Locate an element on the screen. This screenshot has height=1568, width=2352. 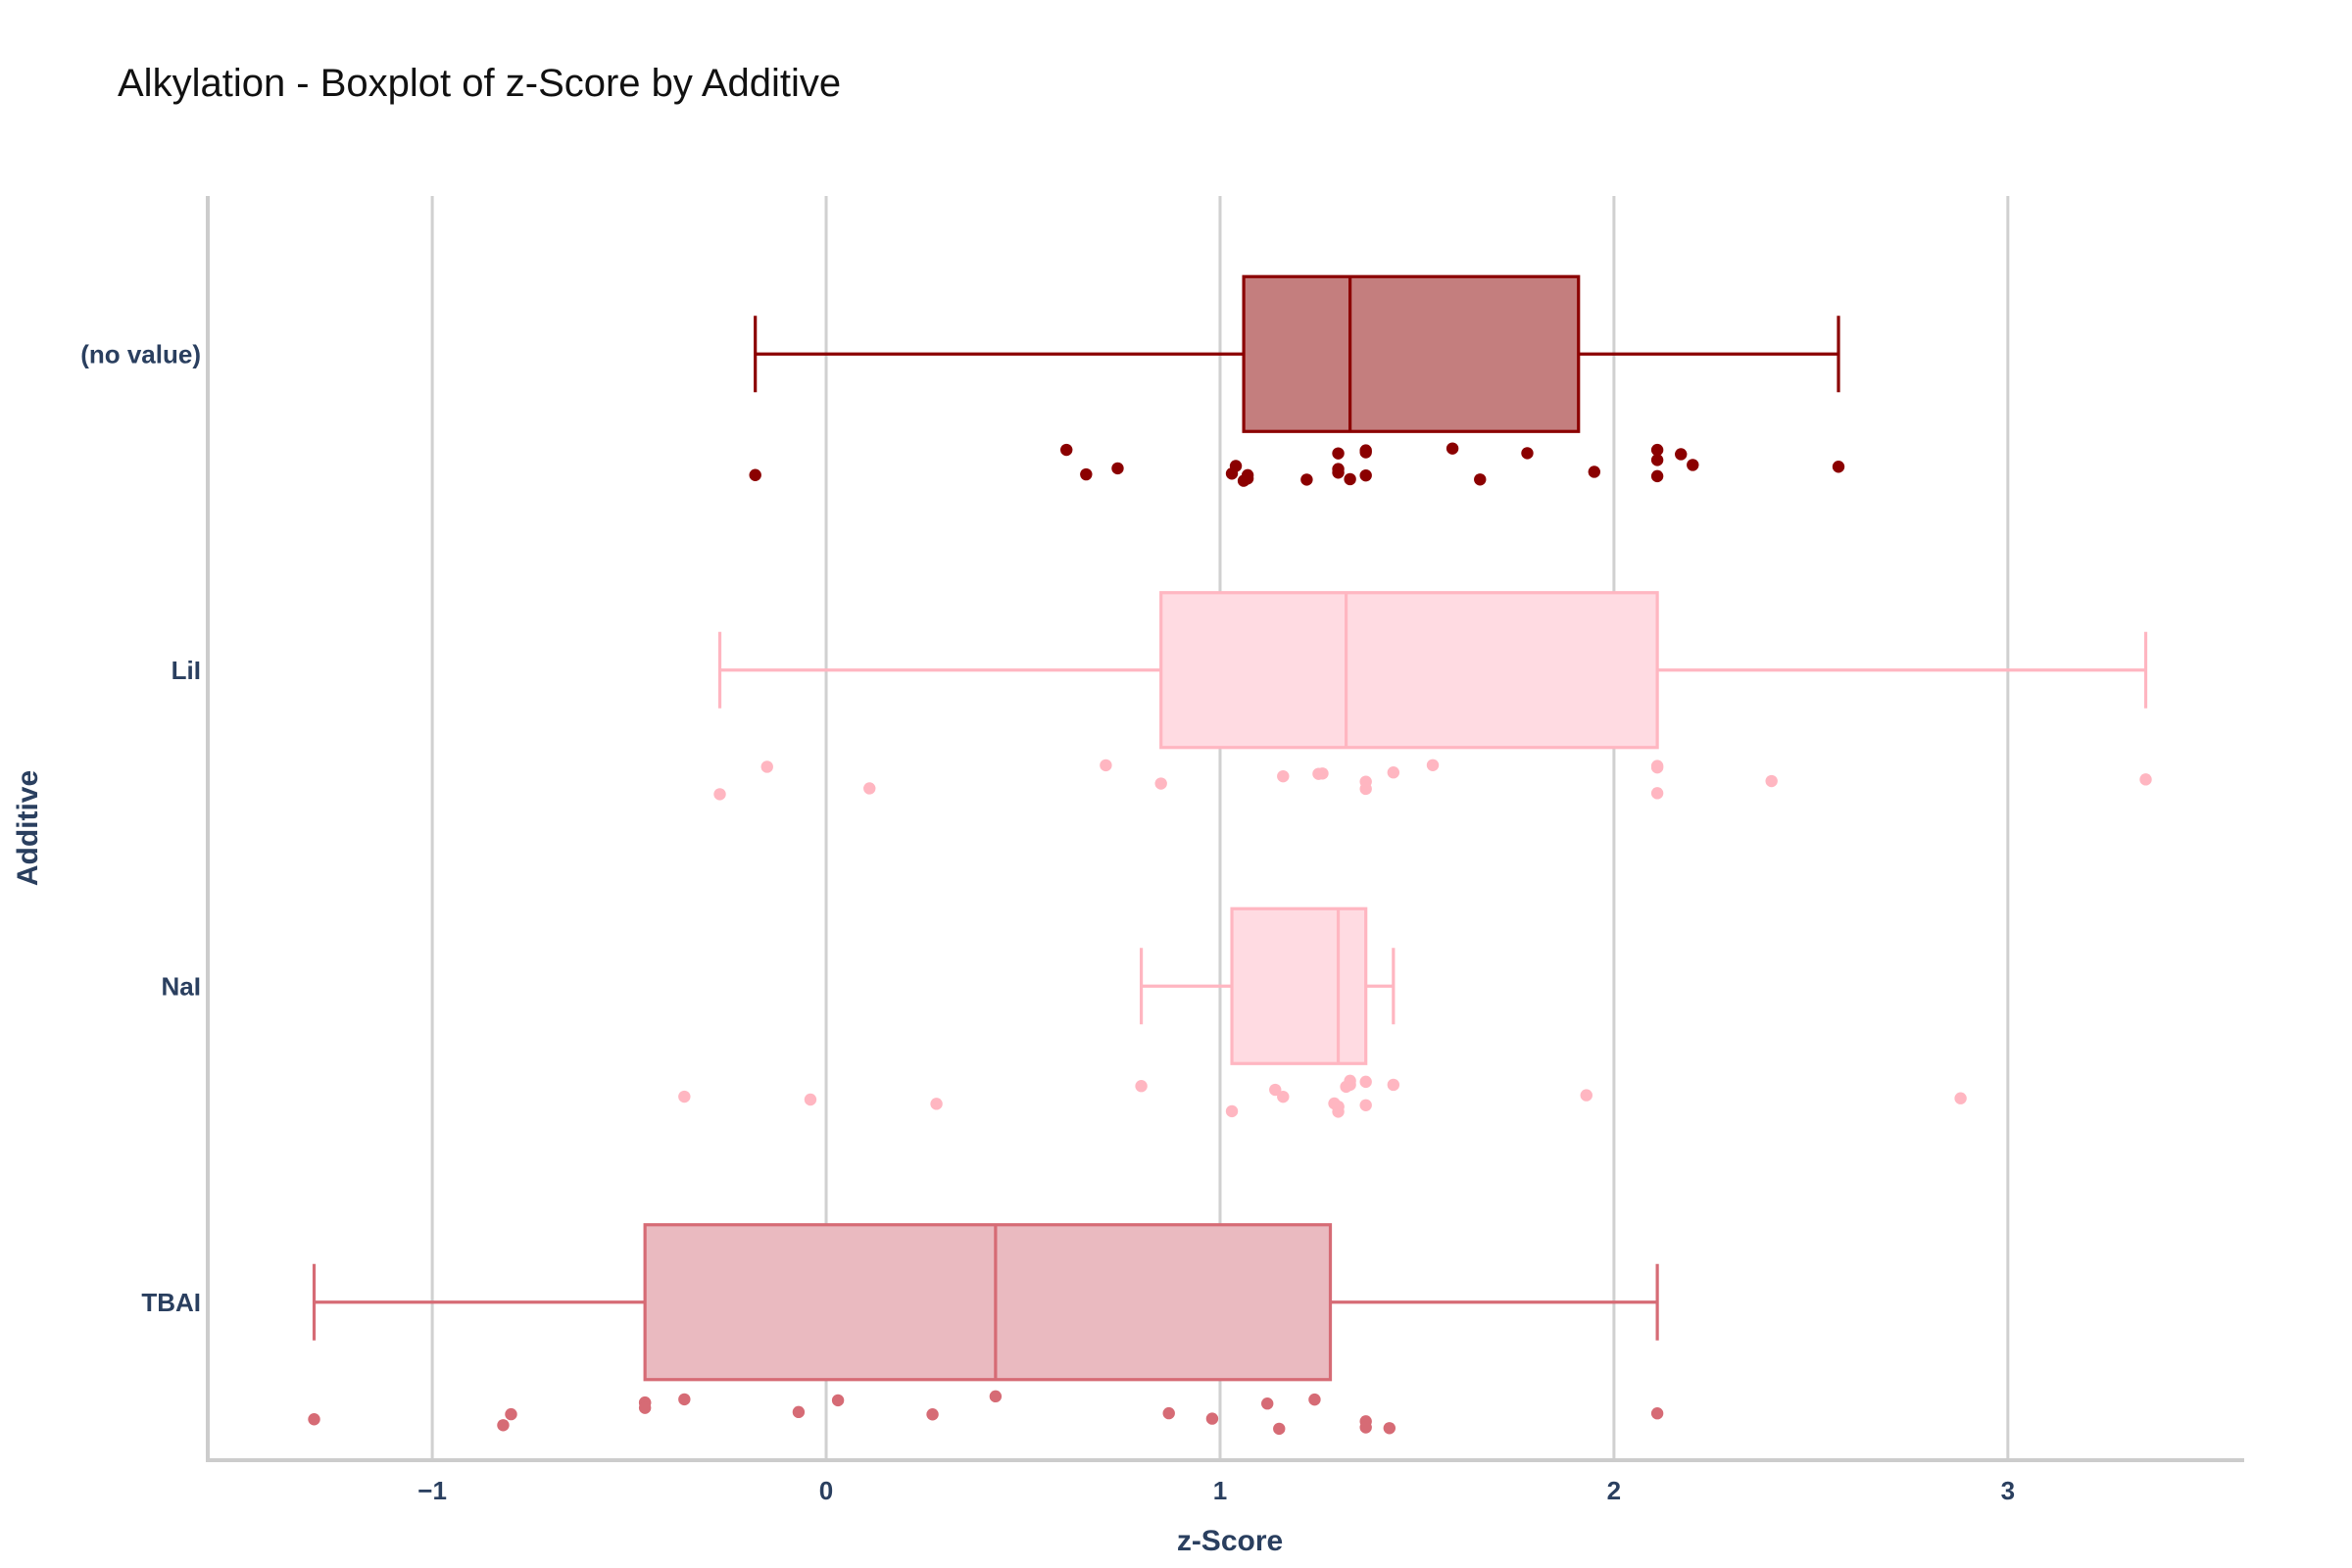
x-tick-label: 1 is located at coordinates (1220, 1490).